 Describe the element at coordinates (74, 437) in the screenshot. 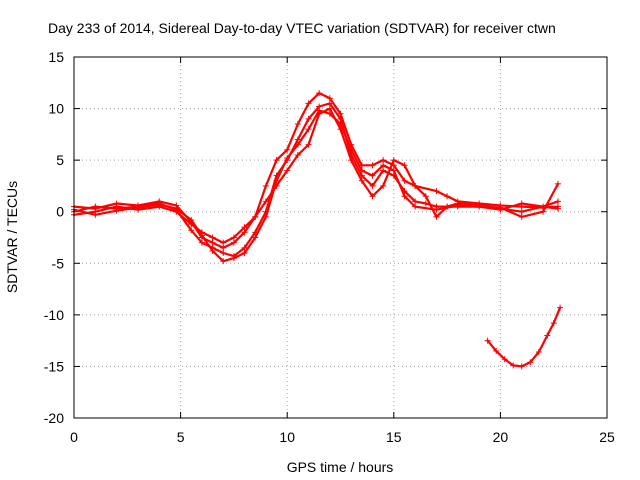

I see `x-tick-label: 0` at that location.